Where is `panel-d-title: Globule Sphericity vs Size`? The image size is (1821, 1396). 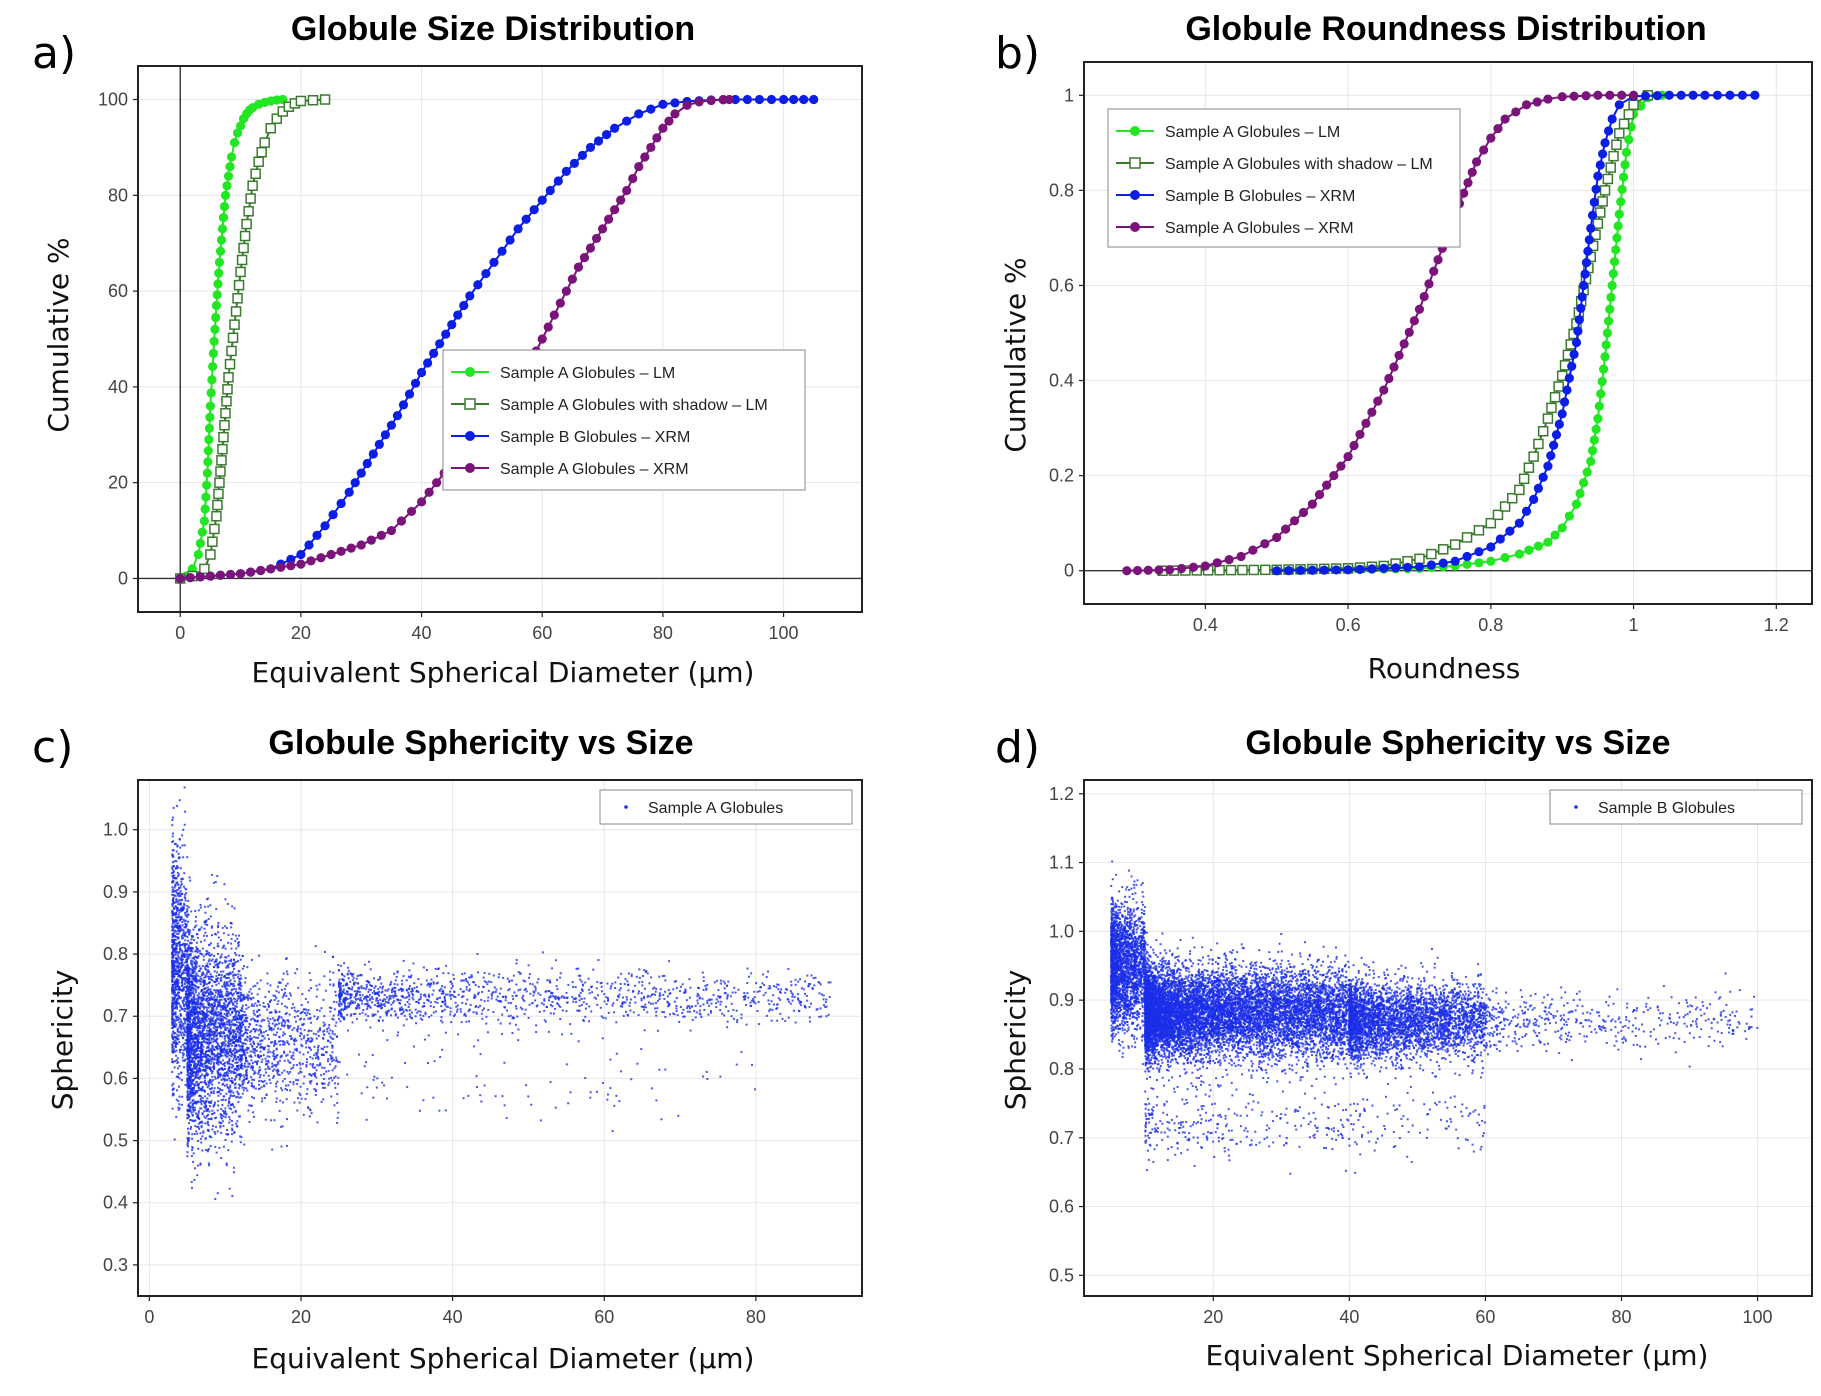
panel-d-title: Globule Sphericity vs Size is located at coordinates (1457, 743).